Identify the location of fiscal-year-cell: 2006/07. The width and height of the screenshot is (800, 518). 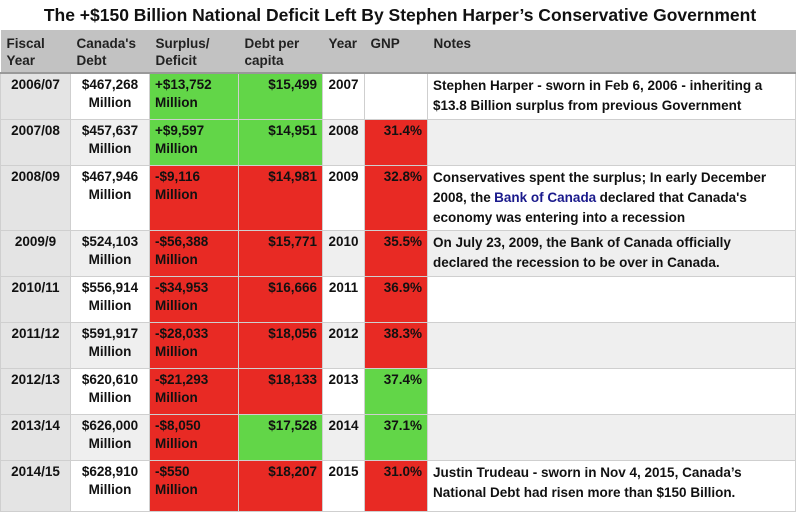
(35, 96).